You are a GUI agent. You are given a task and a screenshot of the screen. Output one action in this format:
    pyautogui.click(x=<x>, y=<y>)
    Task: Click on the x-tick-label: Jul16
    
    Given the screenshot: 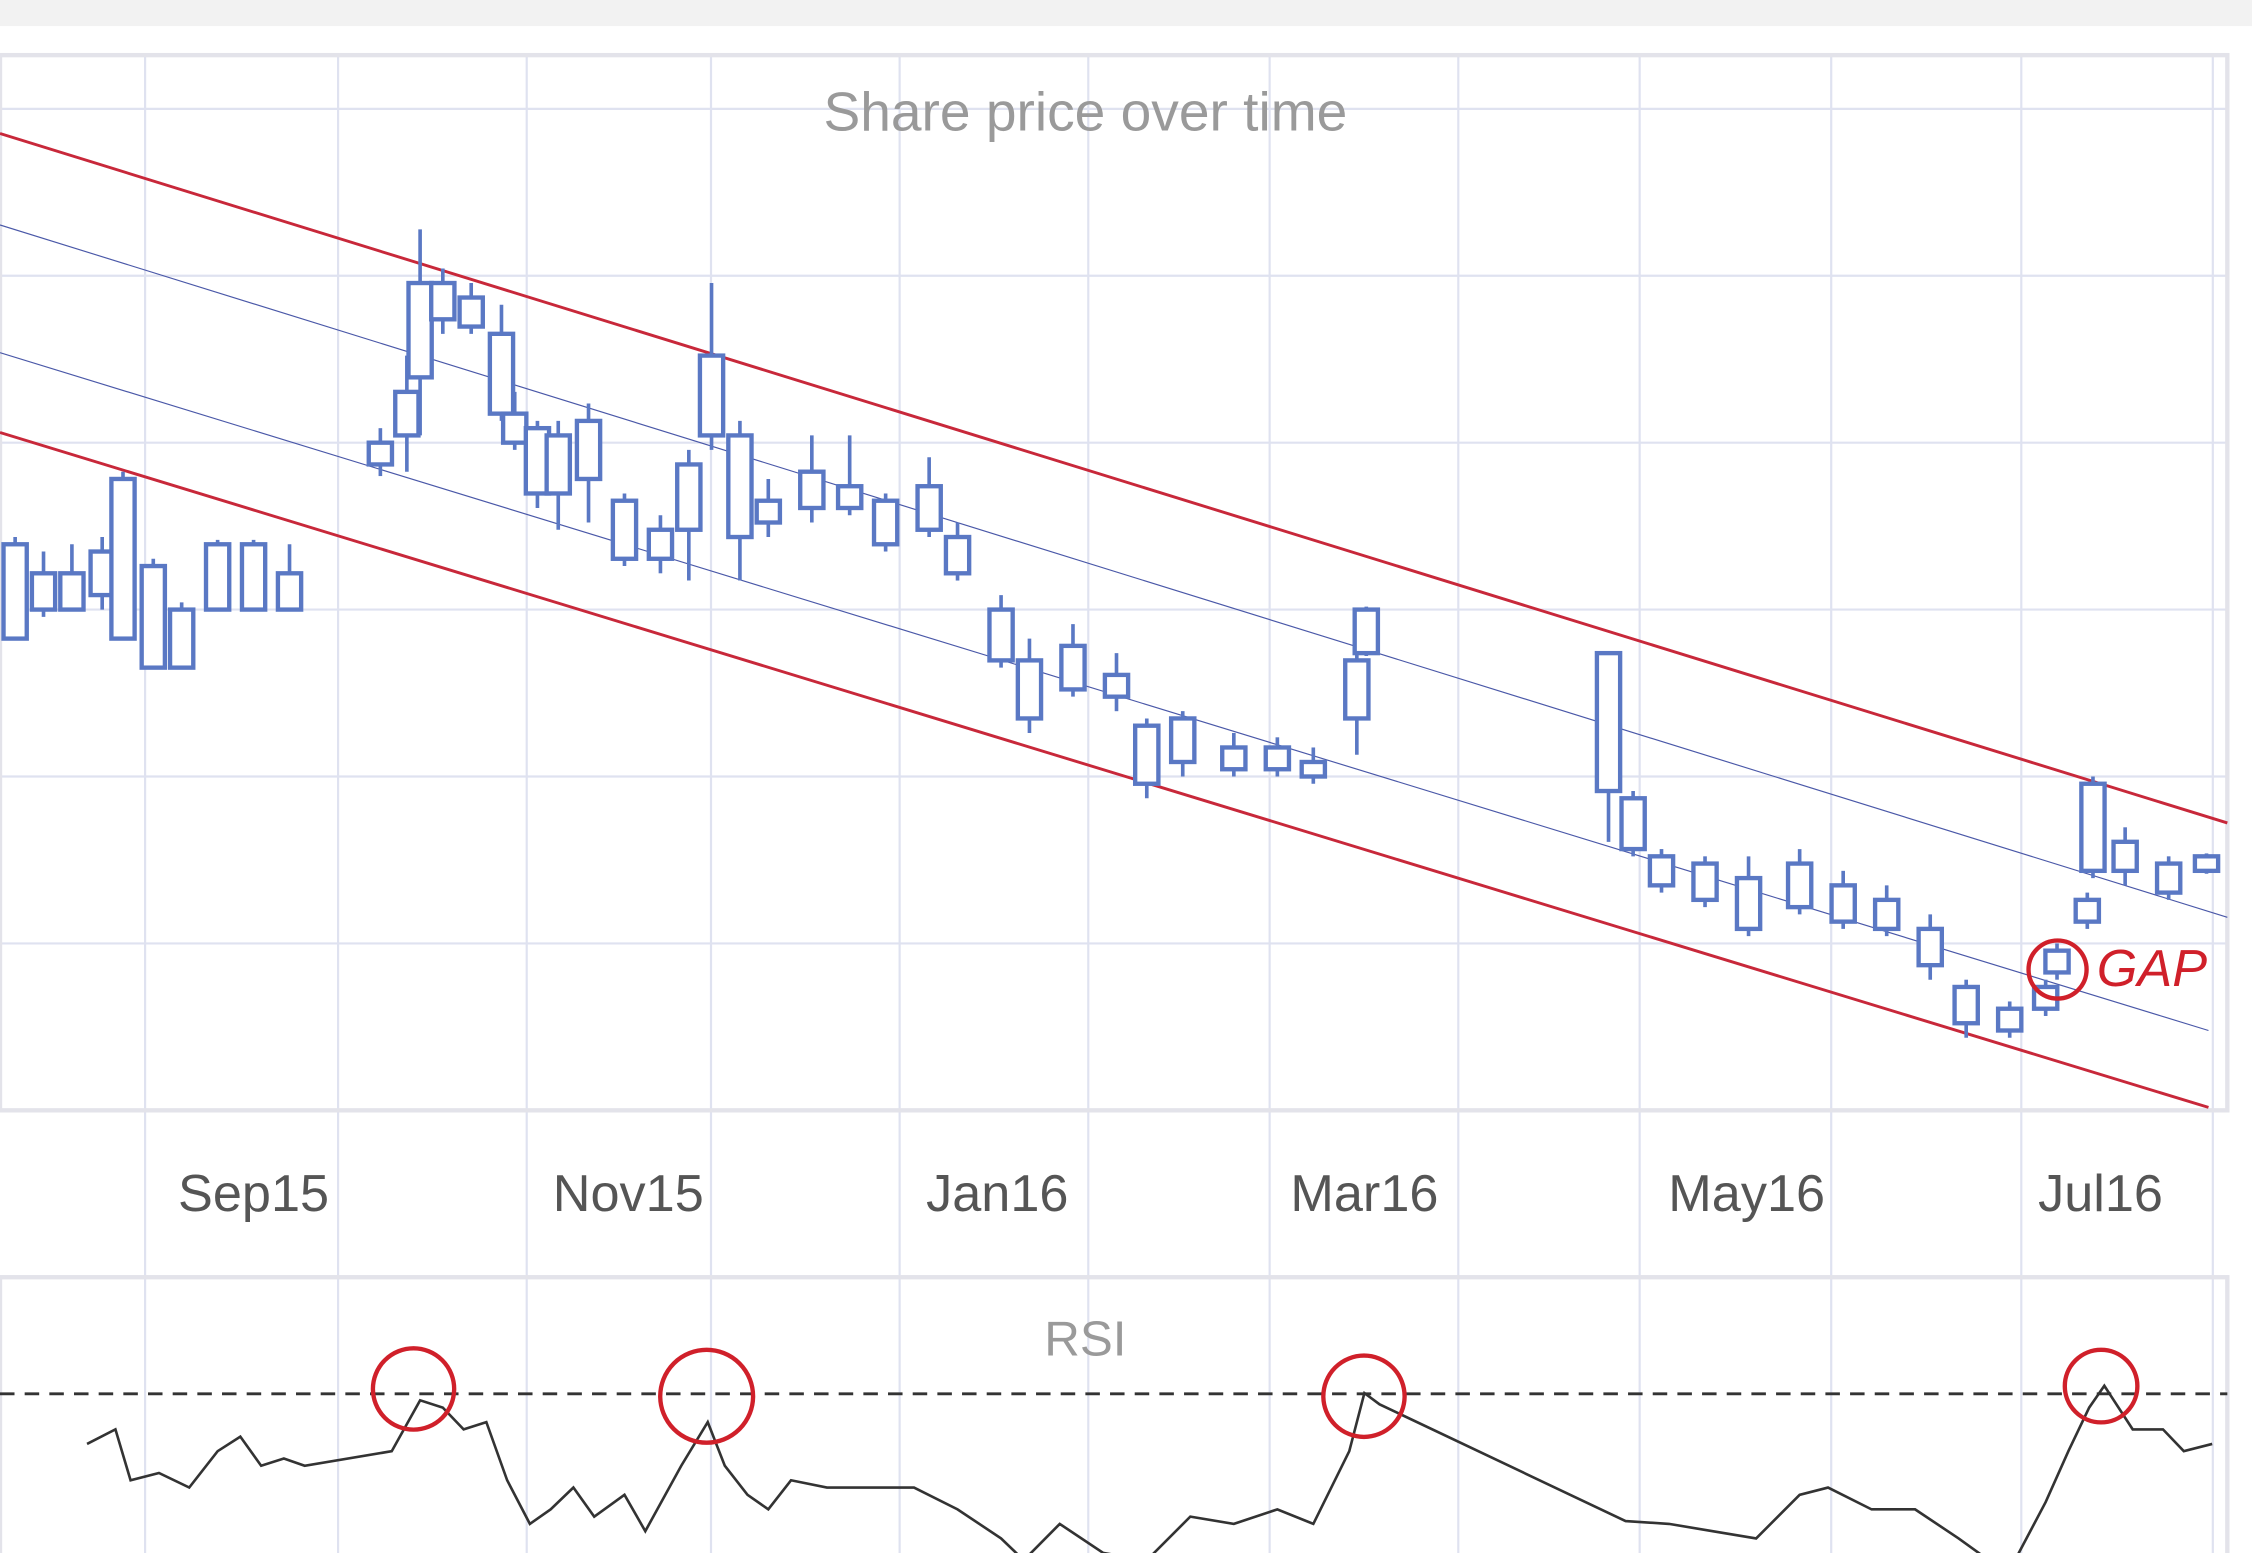 What is the action you would take?
    pyautogui.click(x=2100, y=1194)
    